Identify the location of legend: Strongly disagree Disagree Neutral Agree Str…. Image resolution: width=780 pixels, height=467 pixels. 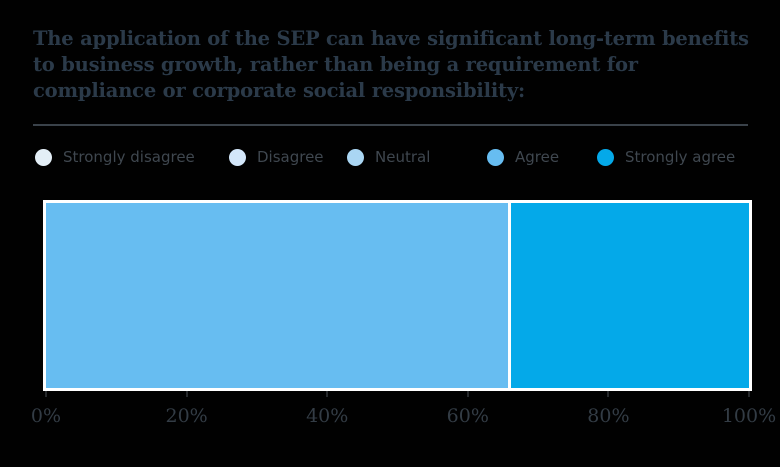
(390, 160).